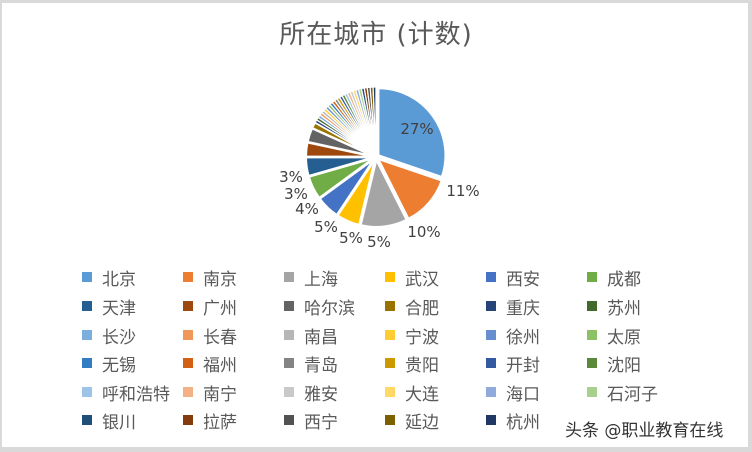 This screenshot has width=752, height=452. I want to click on legend-item: 徐州, so click(513, 335).